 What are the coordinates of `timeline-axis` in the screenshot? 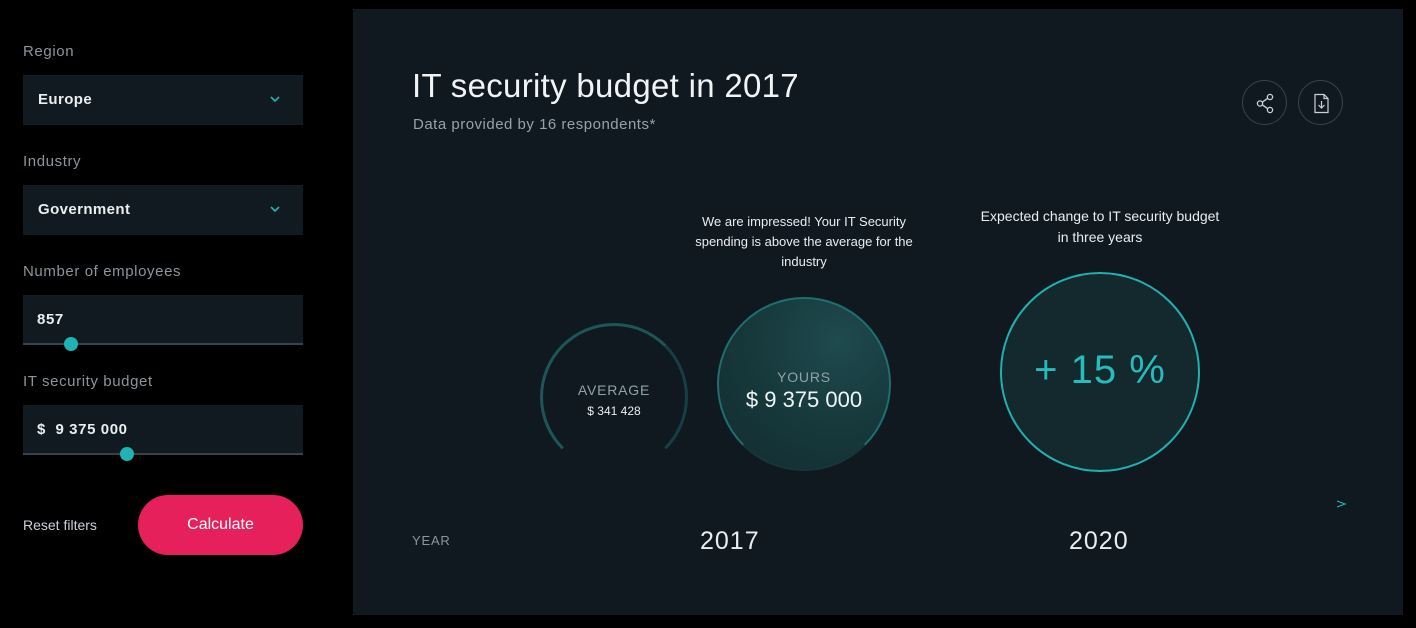 It's located at (905, 504).